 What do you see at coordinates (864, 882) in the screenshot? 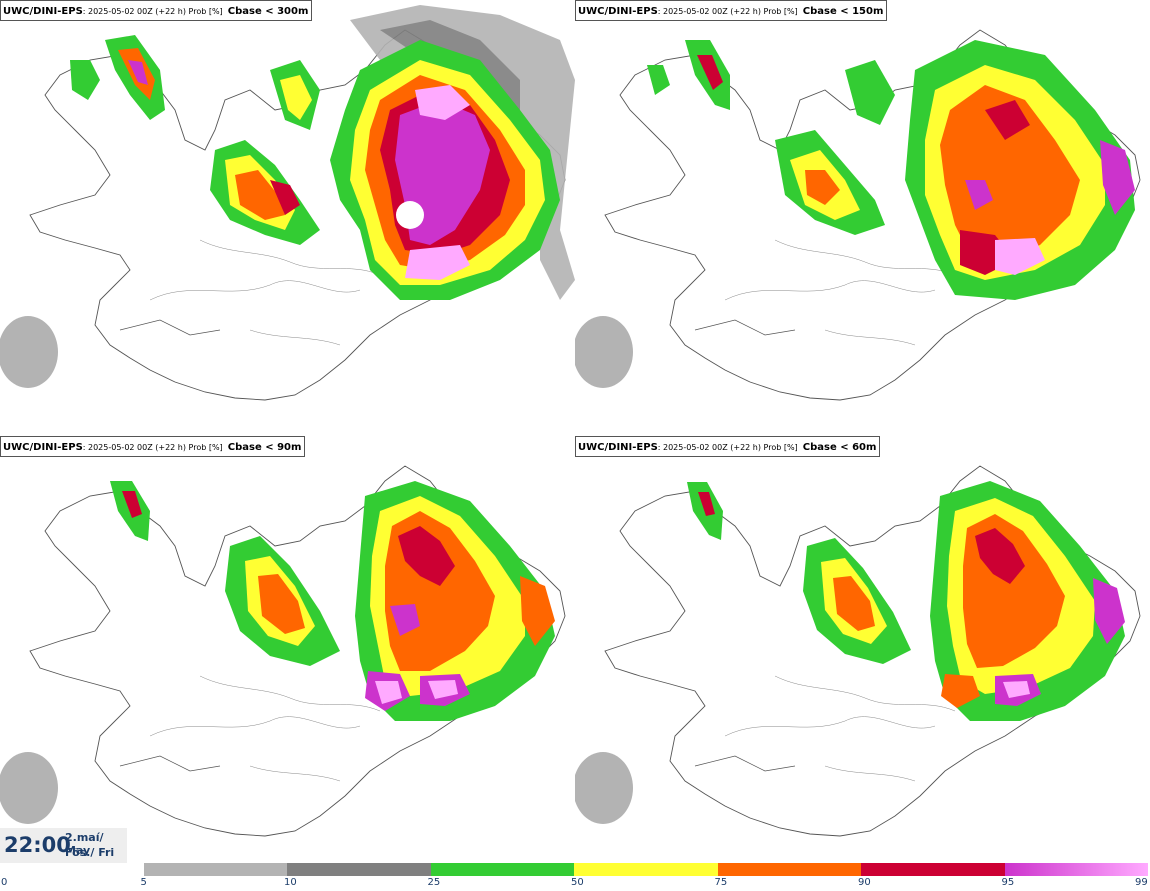
I see `colorbar-tick-label: 90` at bounding box center [864, 882].